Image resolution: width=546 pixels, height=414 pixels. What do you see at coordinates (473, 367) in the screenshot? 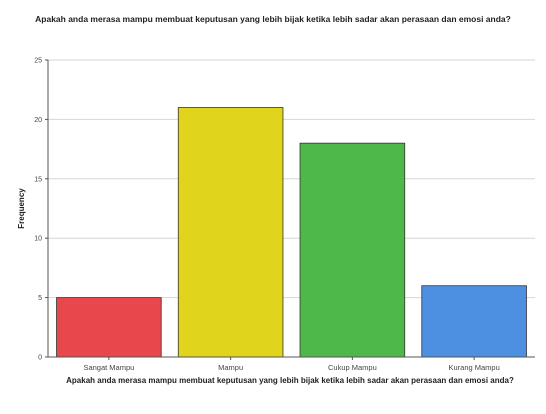
I see `x-tick-label: Kurang Mampu` at bounding box center [473, 367].